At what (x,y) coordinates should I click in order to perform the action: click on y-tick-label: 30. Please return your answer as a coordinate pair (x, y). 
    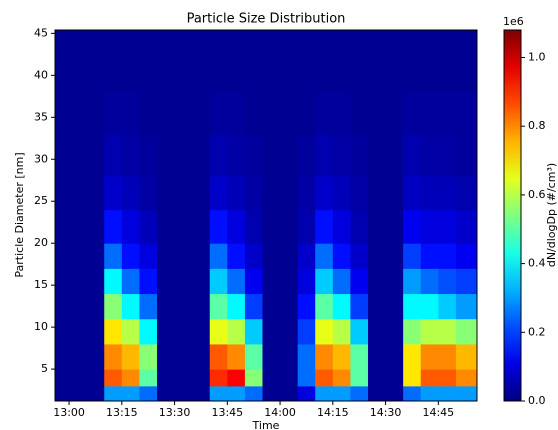
    Looking at the image, I should click on (41, 158).